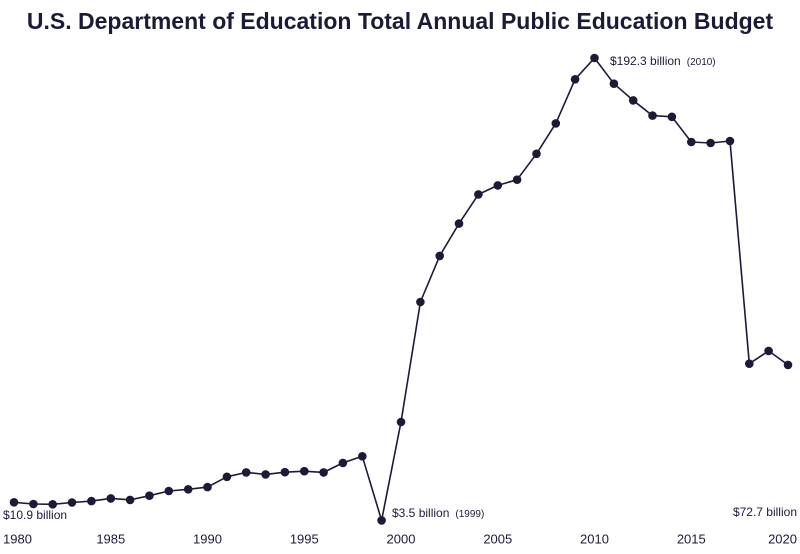 Image resolution: width=800 pixels, height=554 pixels. What do you see at coordinates (765, 512) in the screenshot?
I see `data-label: $72.7 billion` at bounding box center [765, 512].